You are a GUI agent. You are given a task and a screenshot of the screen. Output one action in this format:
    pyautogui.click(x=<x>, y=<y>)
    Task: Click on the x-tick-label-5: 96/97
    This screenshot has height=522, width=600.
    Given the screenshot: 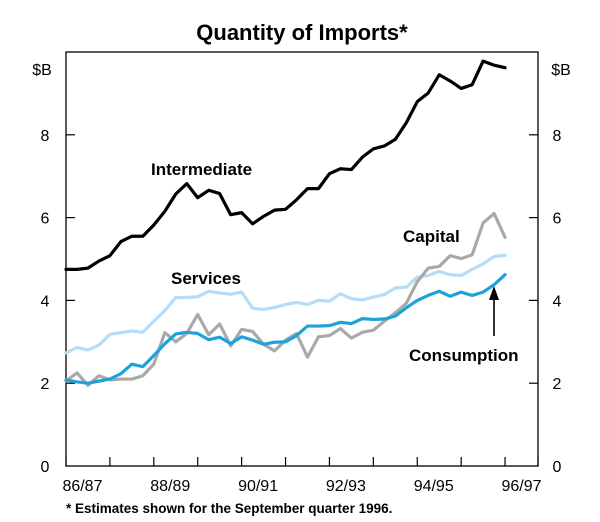 What is the action you would take?
    pyautogui.click(x=522, y=486)
    